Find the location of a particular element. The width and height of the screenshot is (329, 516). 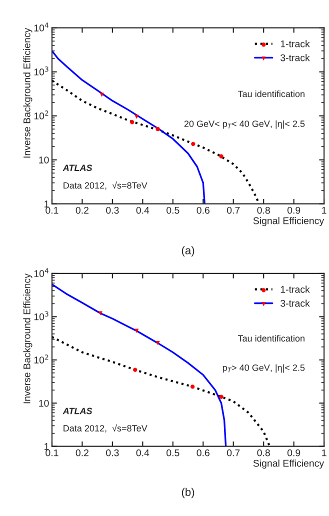

text: (b) is located at coordinates (188, 493).